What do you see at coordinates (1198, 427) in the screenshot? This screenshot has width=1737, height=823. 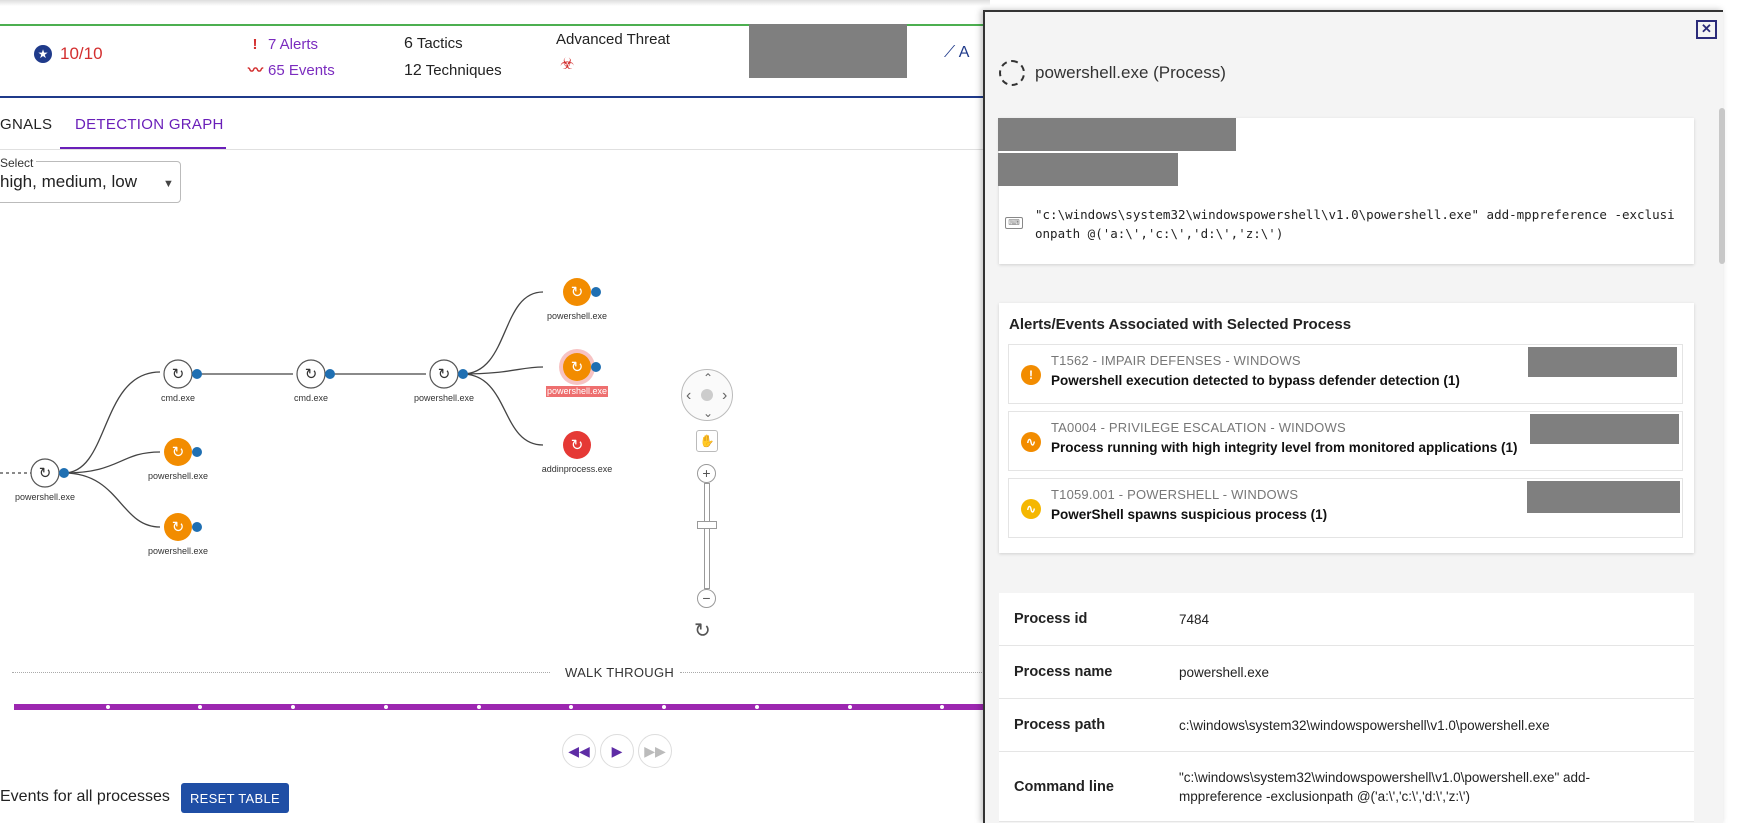 I see `alert-code: TA0004 - PRIVILEGE ESCALATION - WINDOWS` at bounding box center [1198, 427].